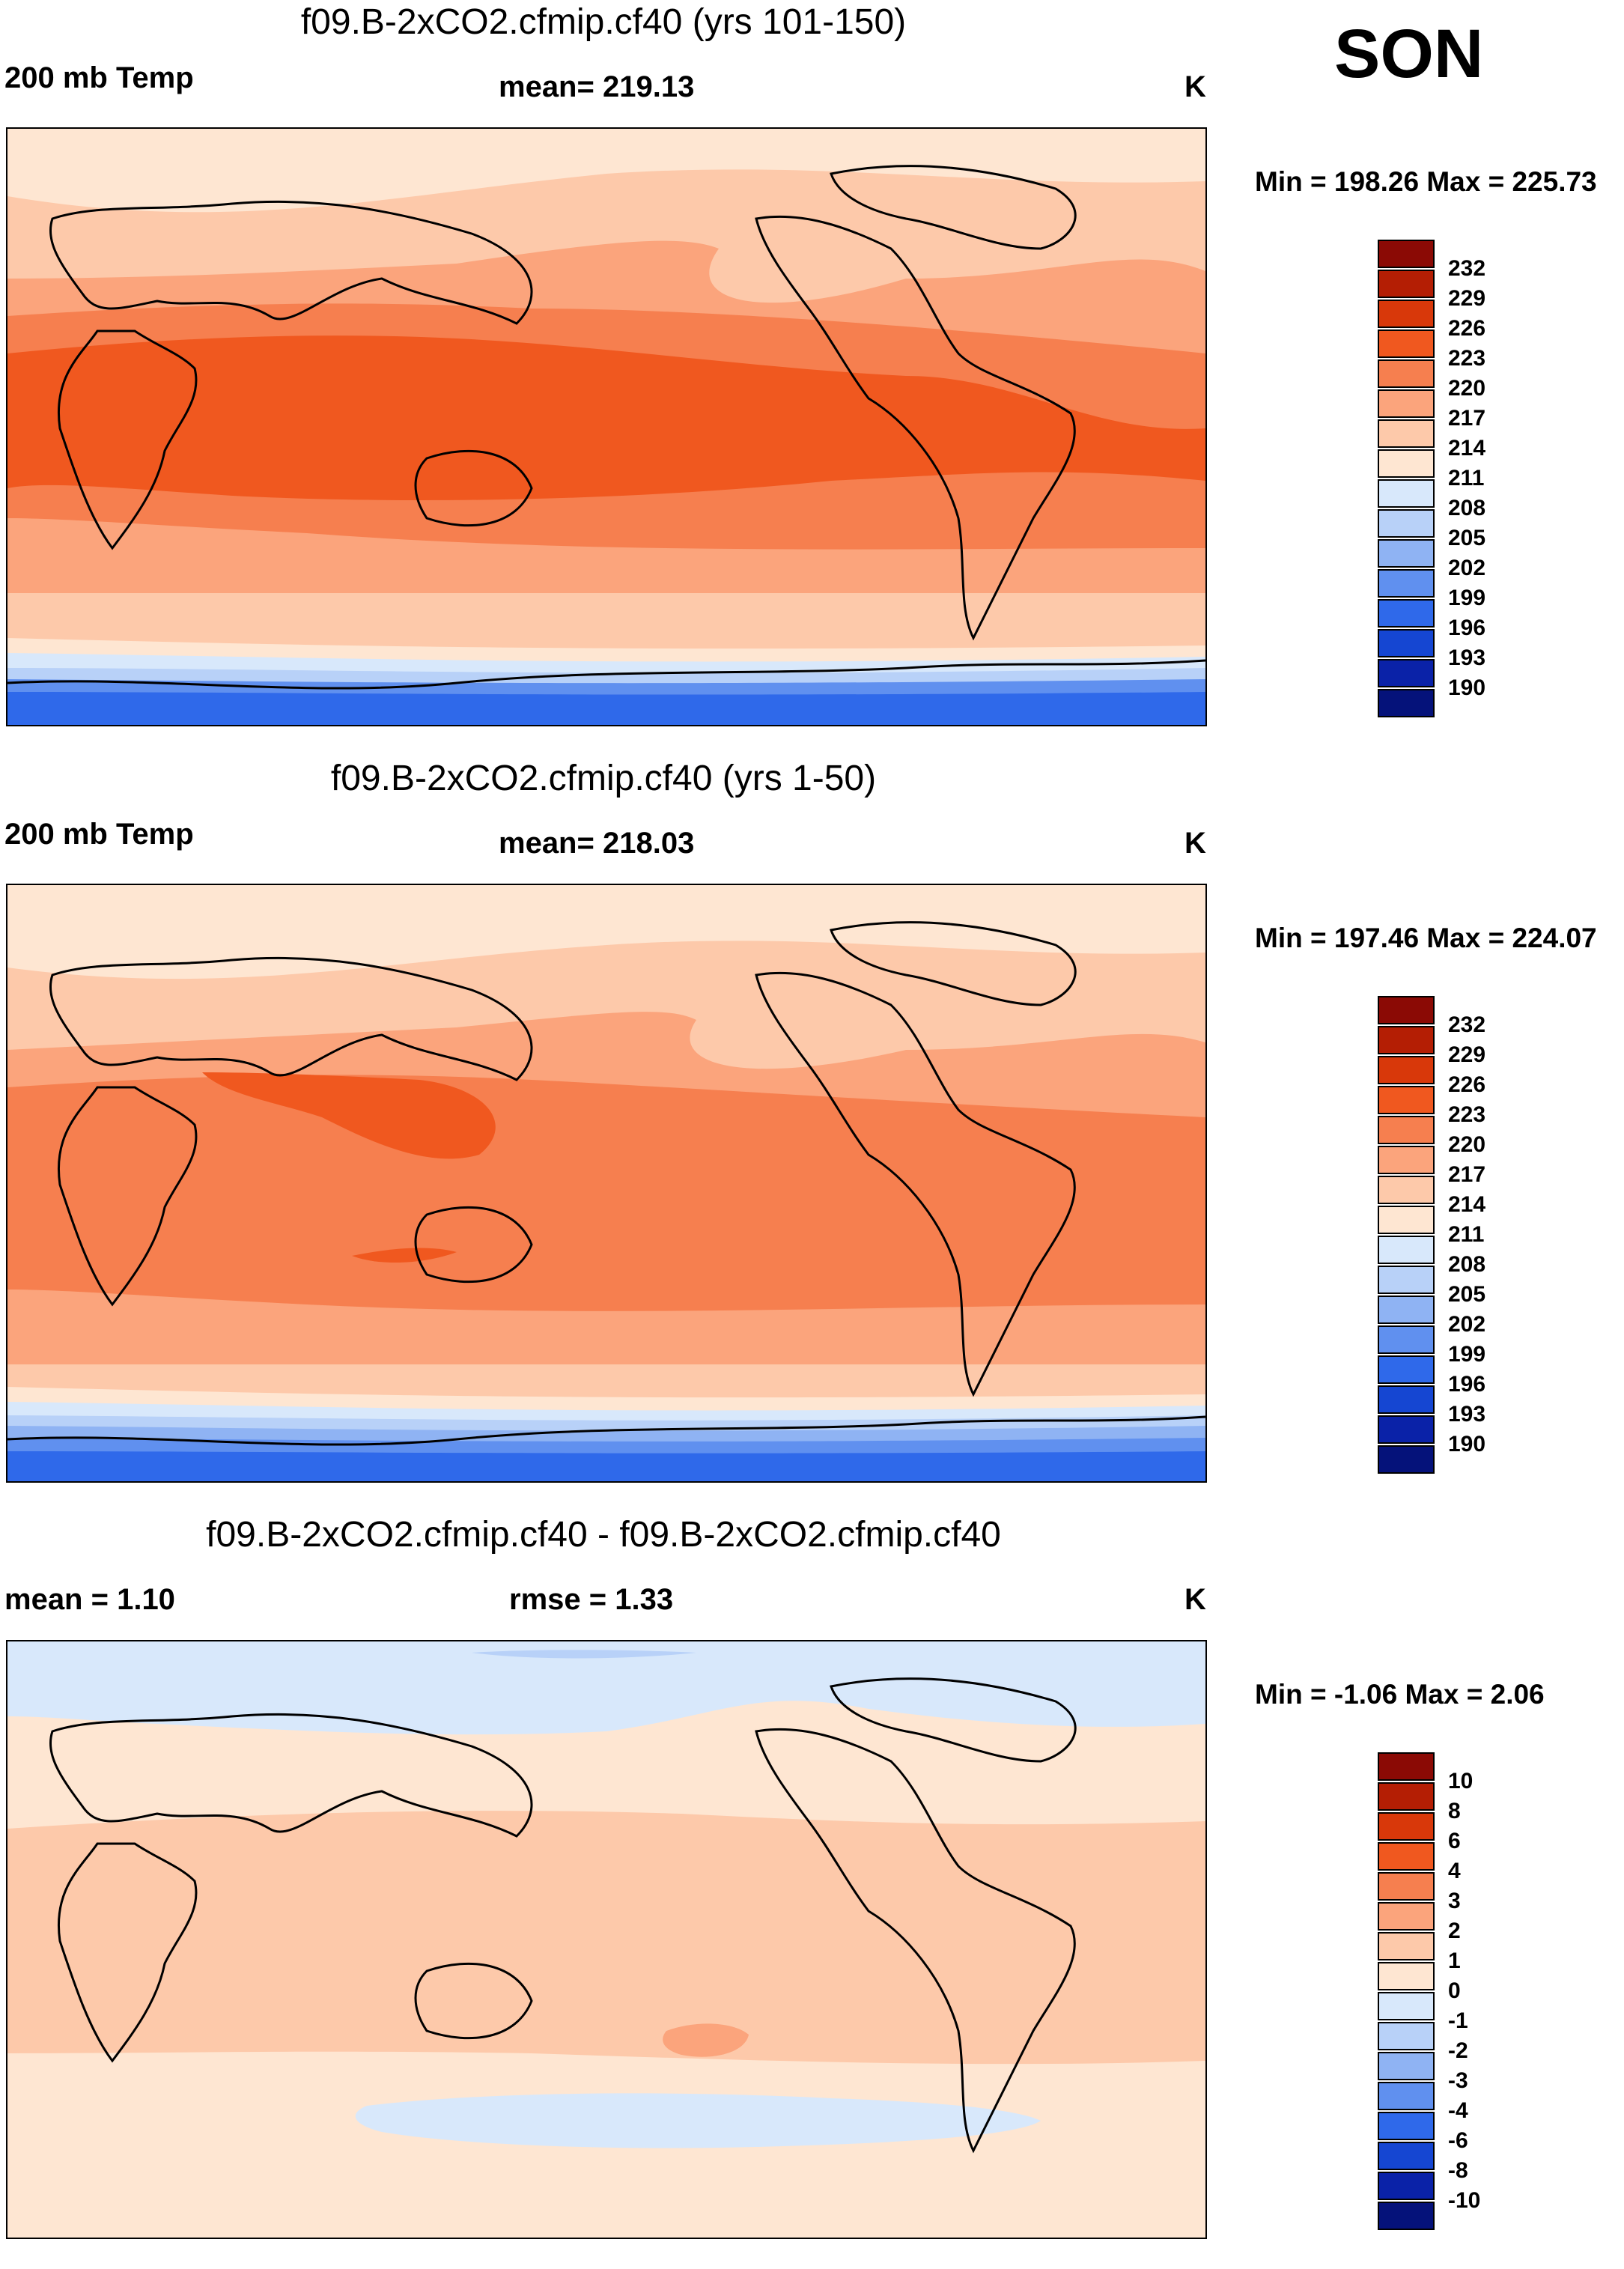 The image size is (1624, 2269). Describe the element at coordinates (597, 844) in the screenshot. I see `panel-2-mean-label: mean= 218.03` at that location.